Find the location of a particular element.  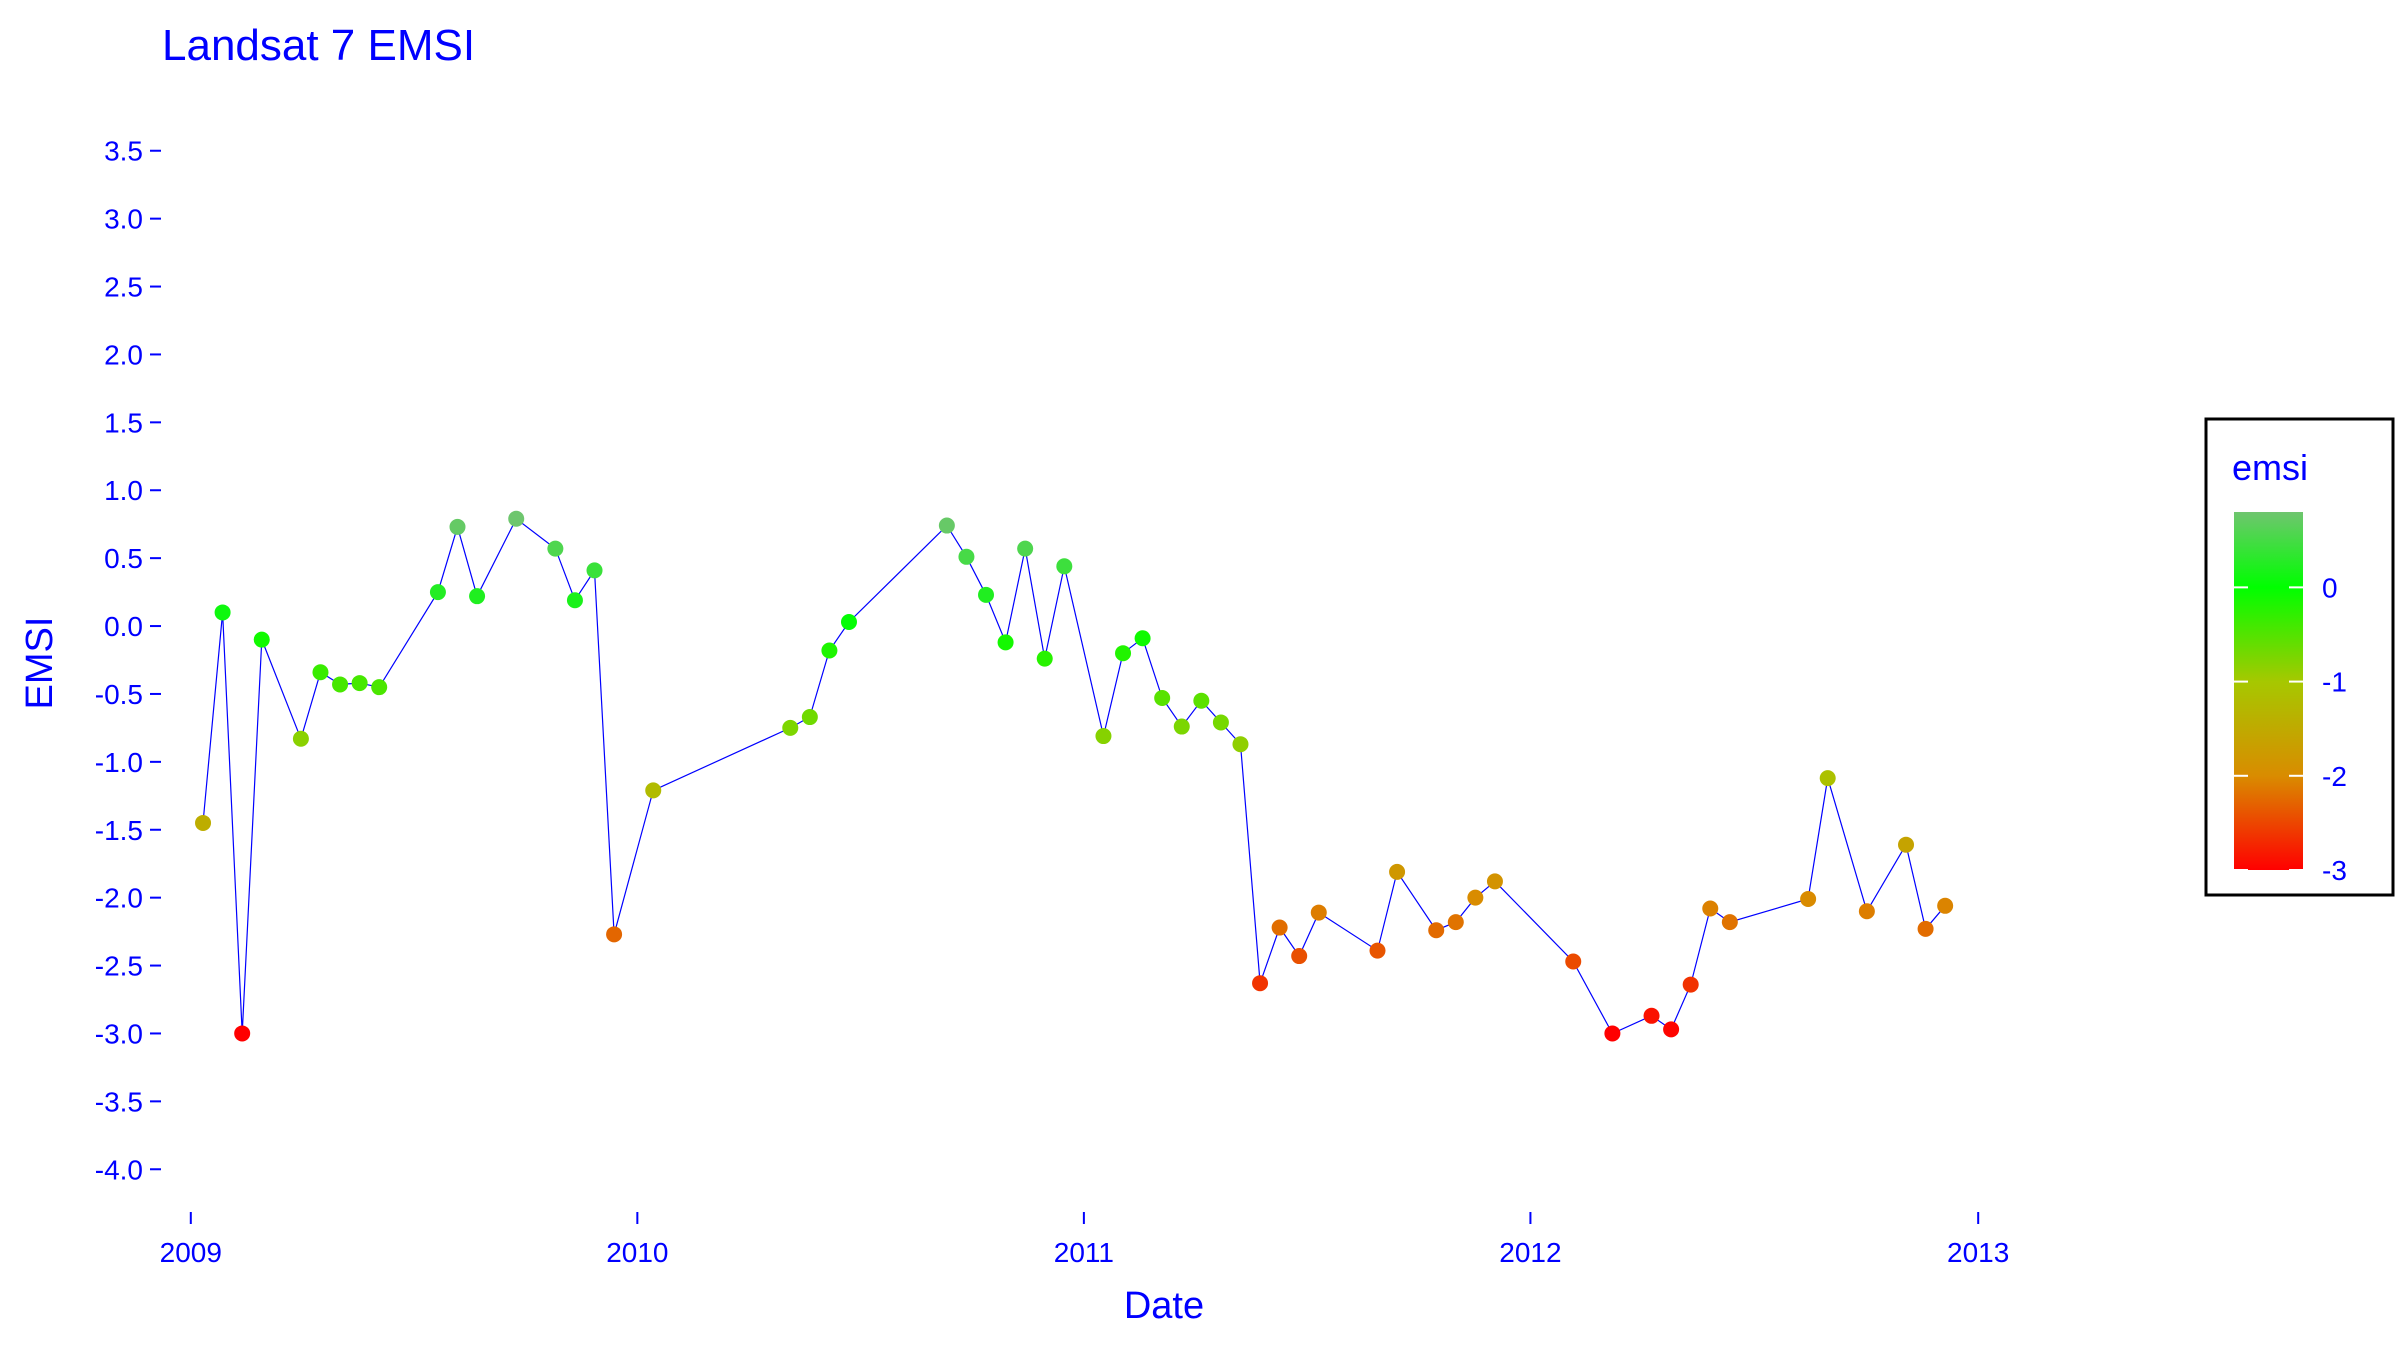

y-tick-label: 2.0 is located at coordinates (123, 354).